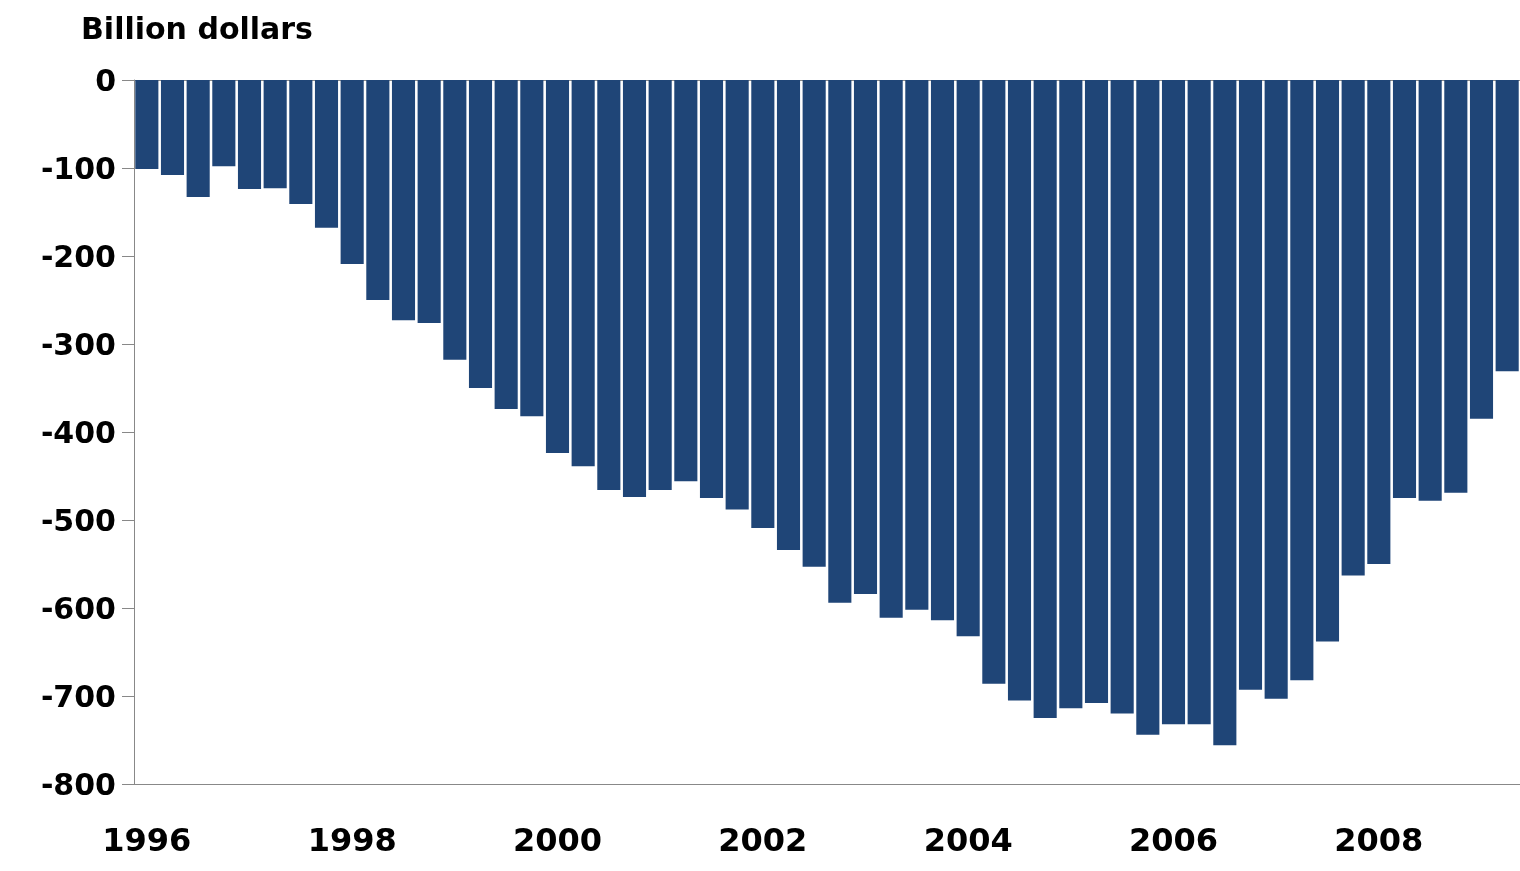  Describe the element at coordinates (78, 256) in the screenshot. I see `y-tick-label: -200` at that location.